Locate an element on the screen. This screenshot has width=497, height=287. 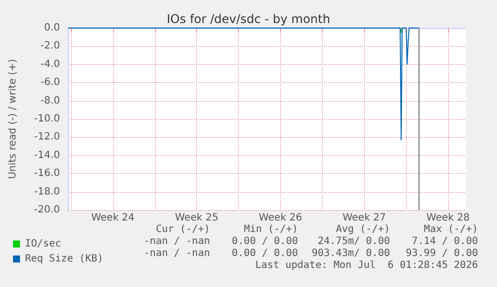
text: 7.14 / 0.00 is located at coordinates (445, 242).